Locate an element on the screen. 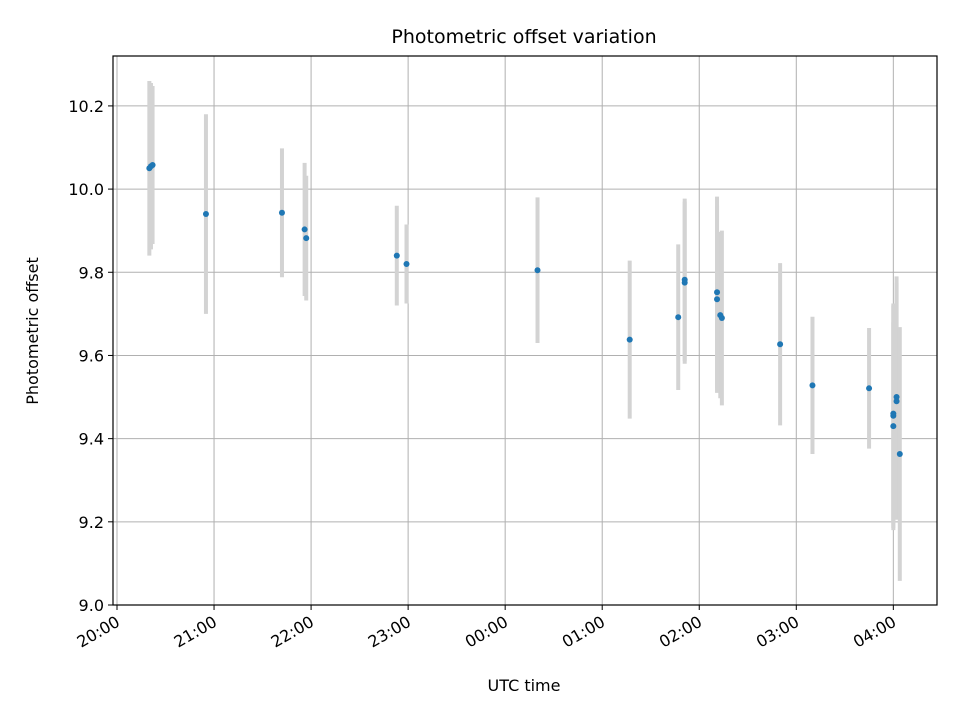 The image size is (960, 720). x-tick-label: 01:00 is located at coordinates (583, 632).